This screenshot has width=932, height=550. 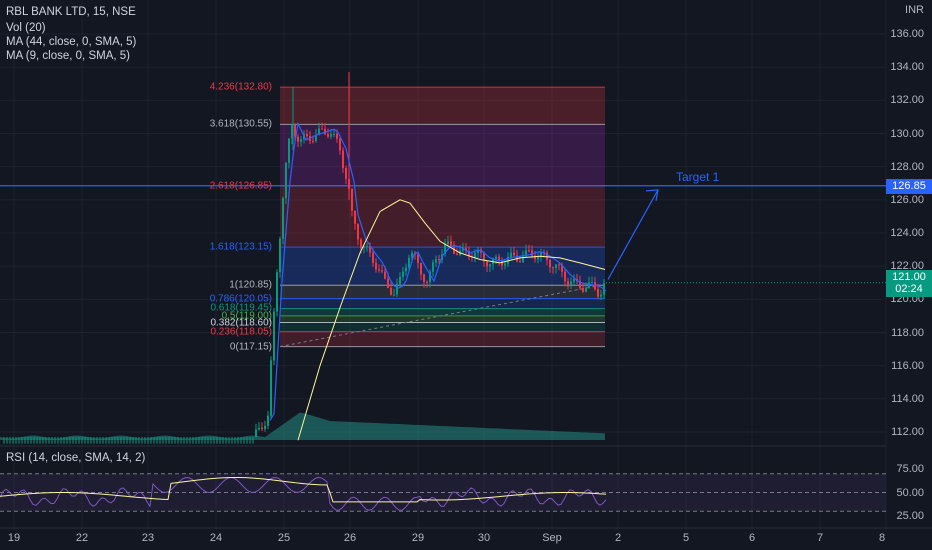 What do you see at coordinates (240, 247) in the screenshot?
I see `fib-level-label: 1.618(123.15)` at bounding box center [240, 247].